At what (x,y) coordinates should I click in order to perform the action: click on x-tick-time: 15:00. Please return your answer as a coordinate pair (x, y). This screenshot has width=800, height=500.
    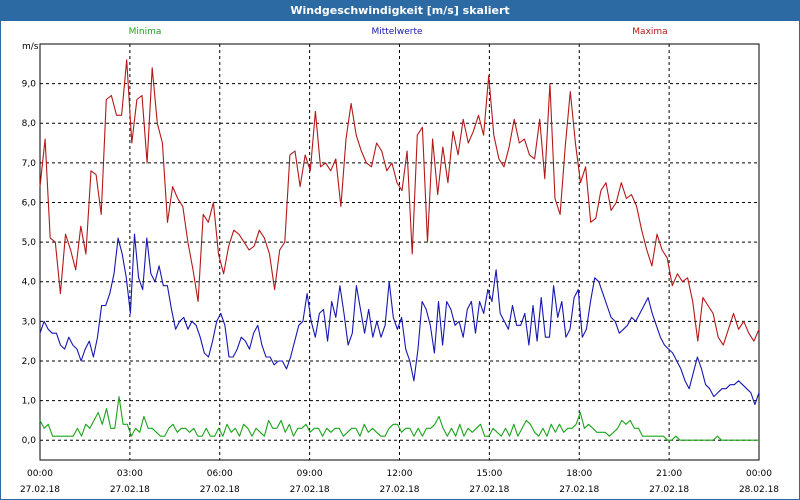
    Looking at the image, I should click on (489, 474).